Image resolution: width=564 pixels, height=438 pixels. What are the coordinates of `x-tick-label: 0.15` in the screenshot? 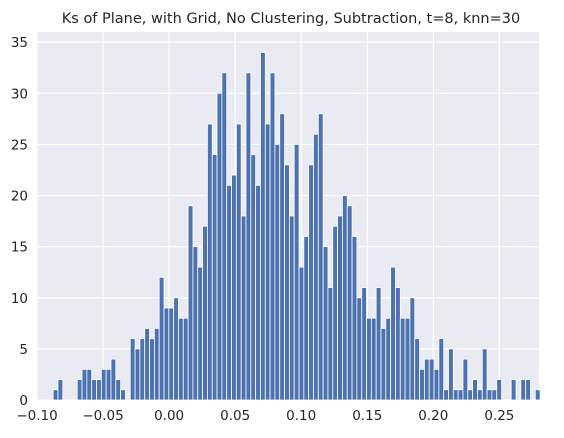 It's located at (367, 416).